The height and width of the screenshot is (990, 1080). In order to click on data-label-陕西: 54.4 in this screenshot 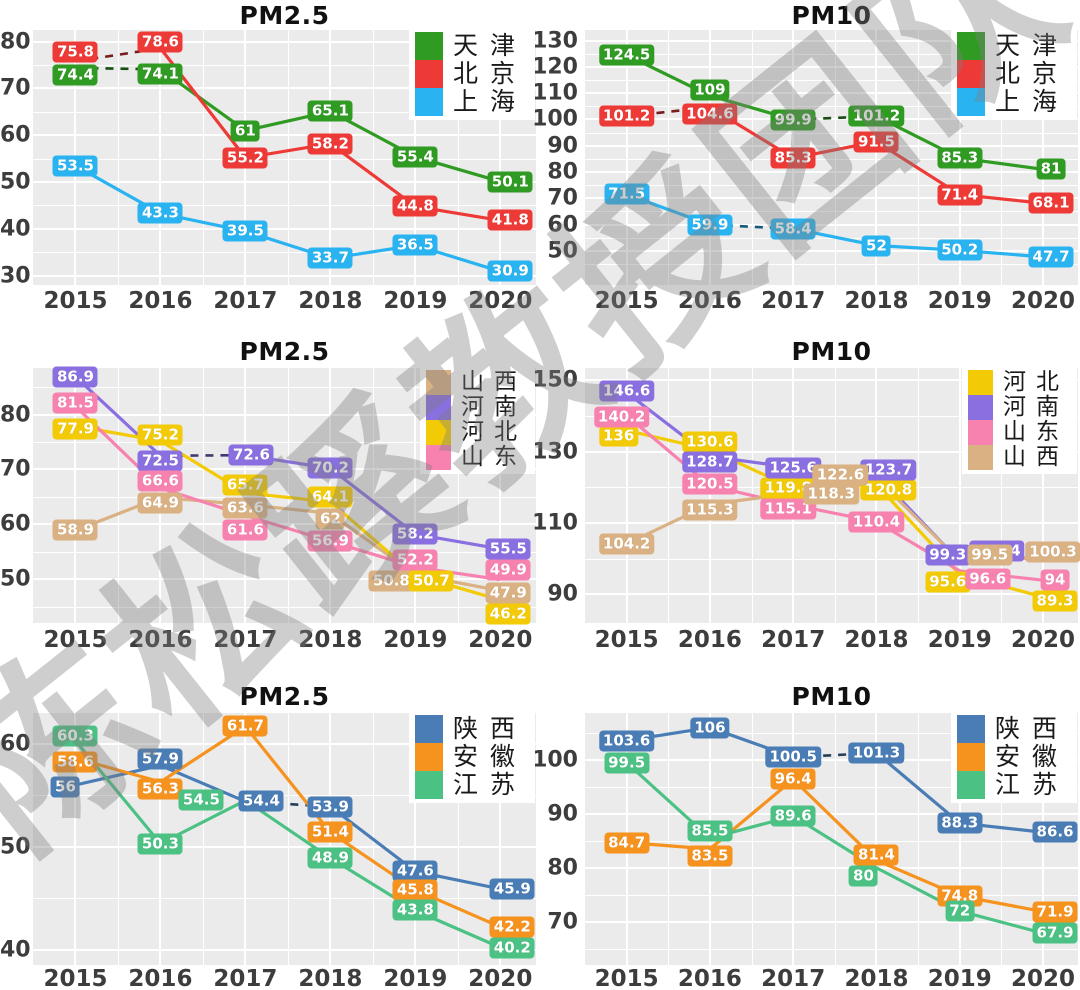, I will do `click(261, 801)`.